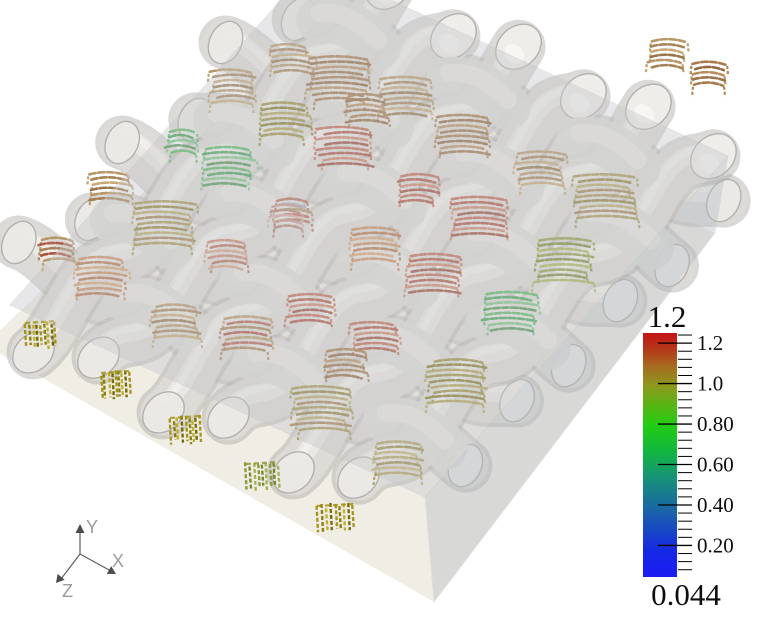 Image resolution: width=765 pixels, height=635 pixels. I want to click on x-axis-label: X, so click(118, 561).